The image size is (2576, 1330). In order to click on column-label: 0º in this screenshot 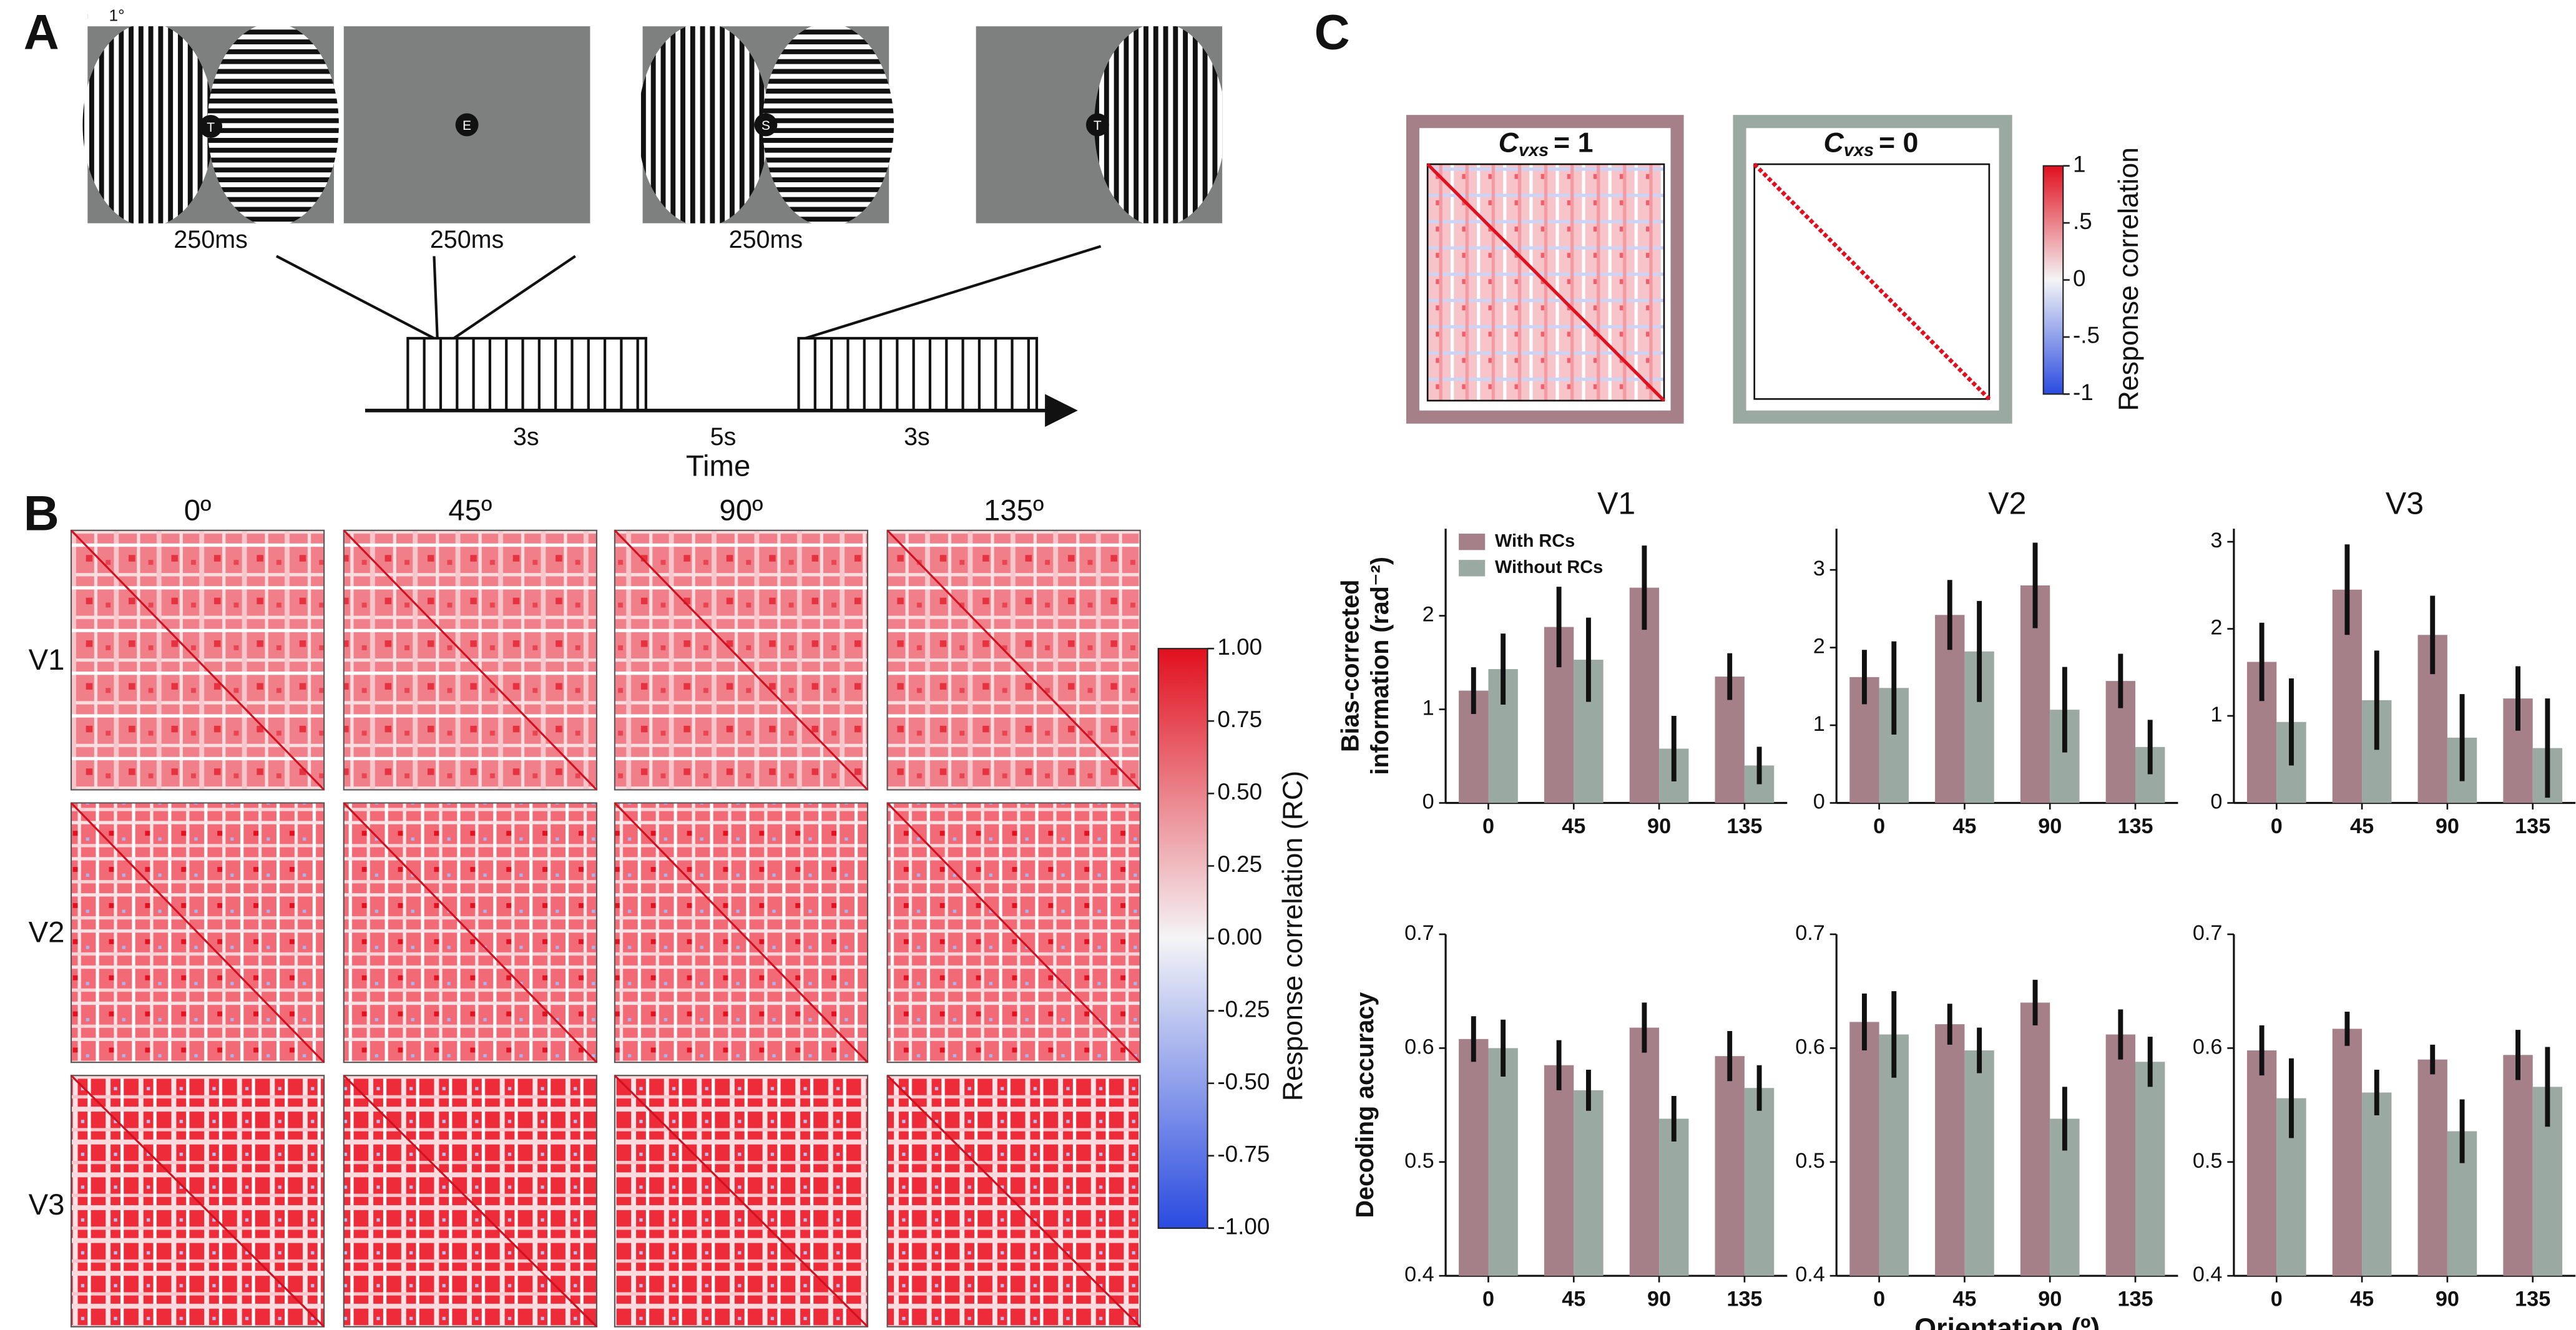, I will do `click(198, 510)`.